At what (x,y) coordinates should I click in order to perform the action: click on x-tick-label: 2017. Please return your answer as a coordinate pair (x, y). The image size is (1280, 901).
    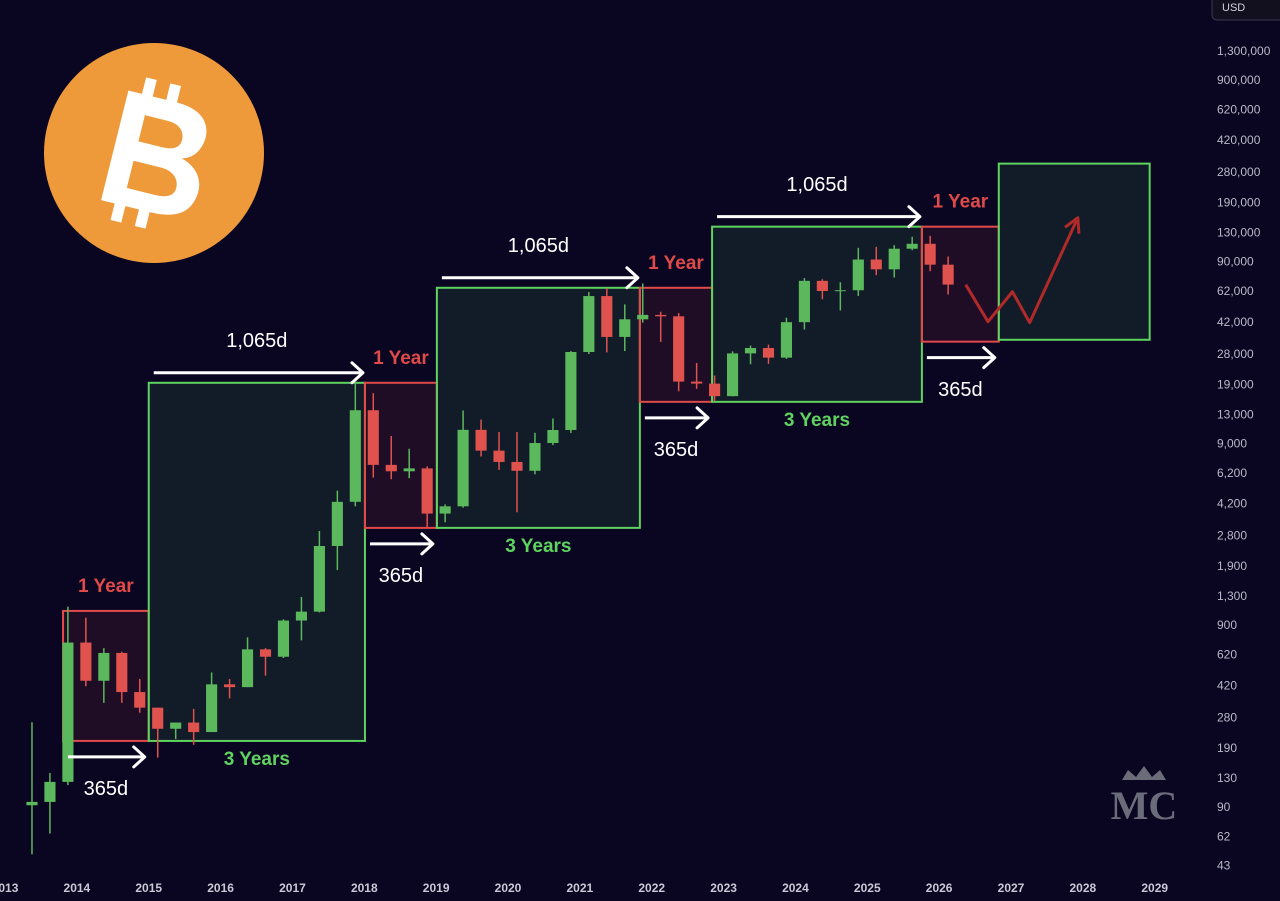
    Looking at the image, I should click on (292, 888).